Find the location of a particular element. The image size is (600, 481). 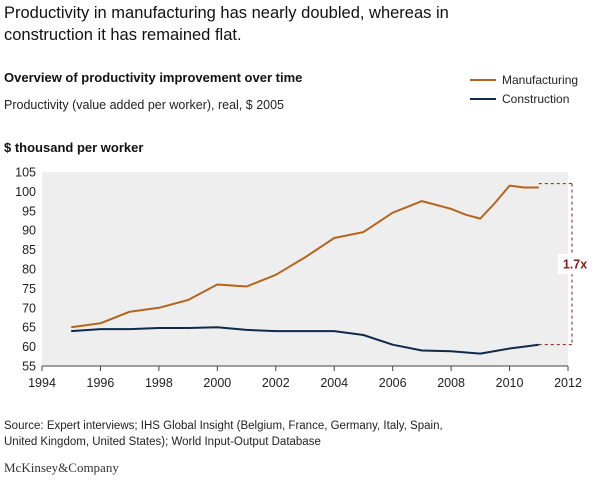

annotation-label: 1.7x is located at coordinates (575, 265).